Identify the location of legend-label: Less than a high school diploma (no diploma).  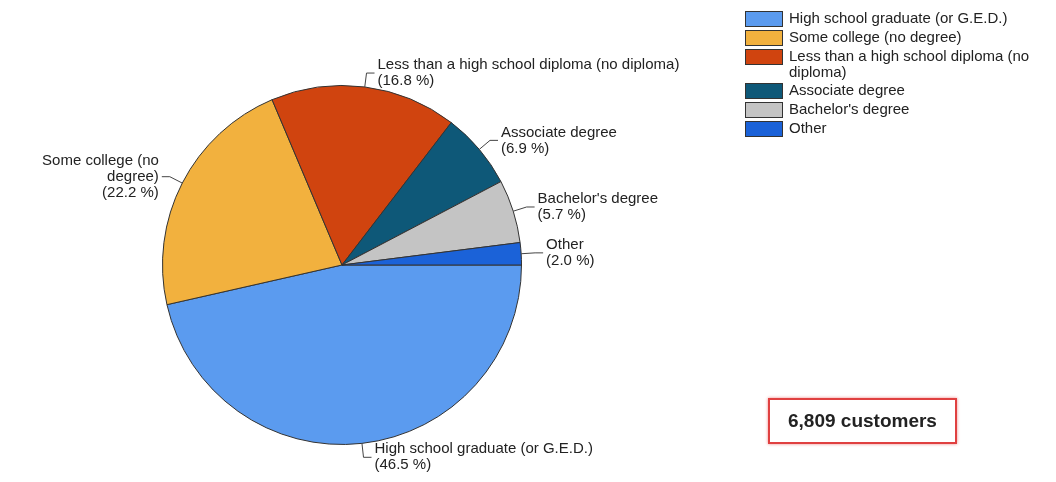
(910, 63).